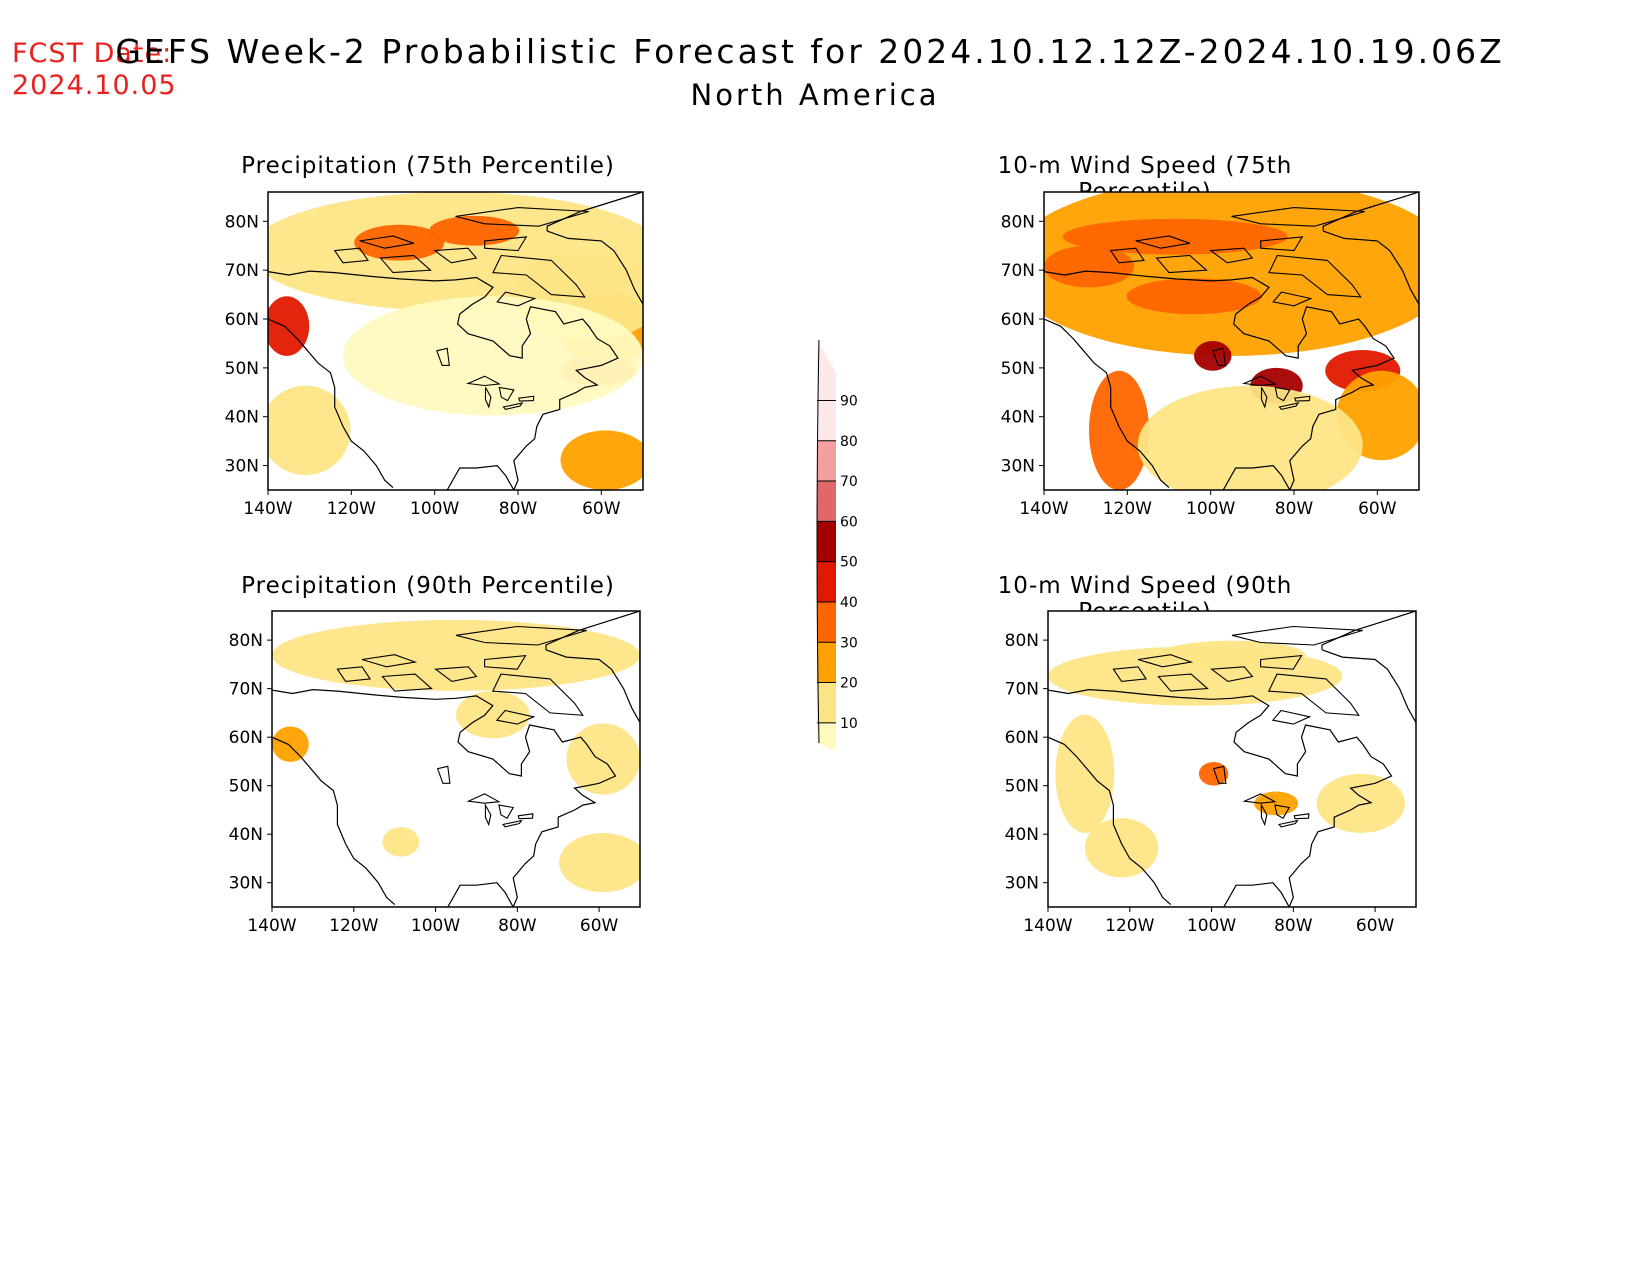 The height and width of the screenshot is (1275, 1650). Describe the element at coordinates (1210, 355) in the screenshot. I see `map-panel-wind-75: 80N 70N 60N 50N 40N 30N 140W 120W 100W 80W 60W` at that location.